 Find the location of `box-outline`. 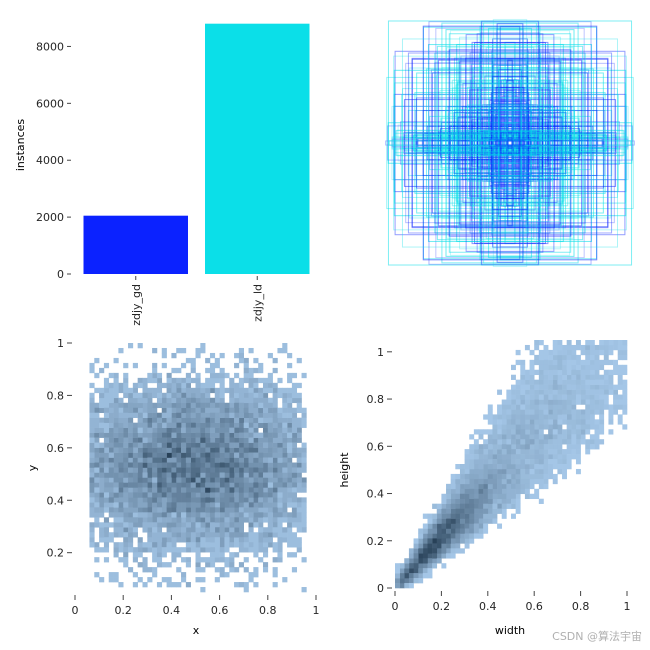

box-outline is located at coordinates (510, 143).